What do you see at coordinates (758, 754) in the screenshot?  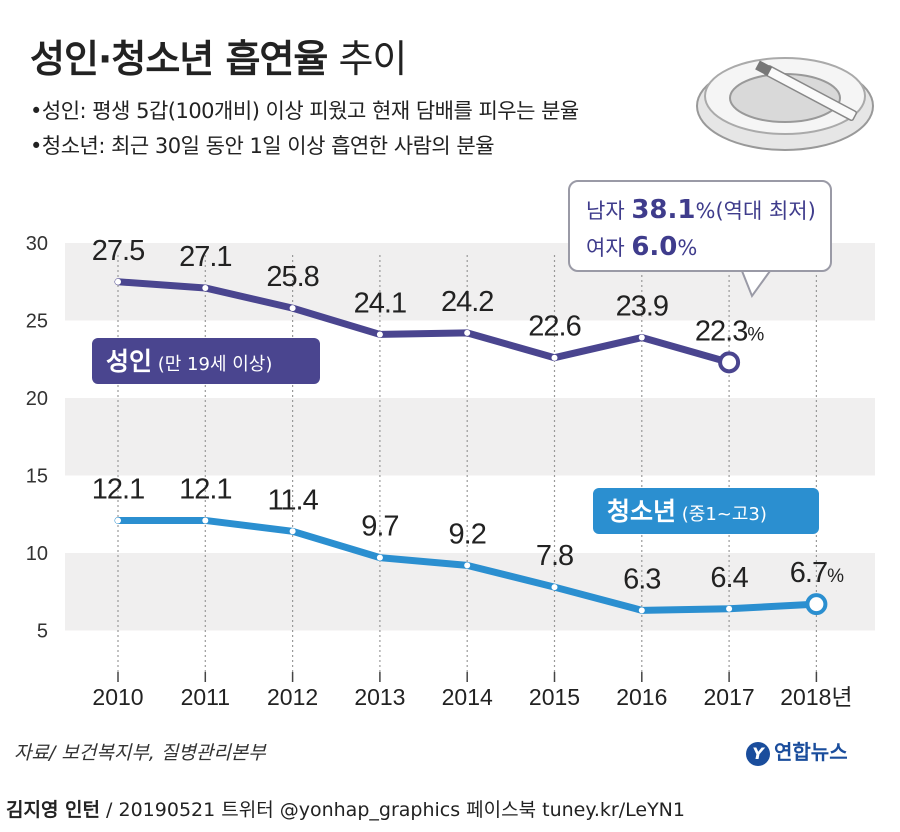 I see `yonhap-logo-mark: Y` at bounding box center [758, 754].